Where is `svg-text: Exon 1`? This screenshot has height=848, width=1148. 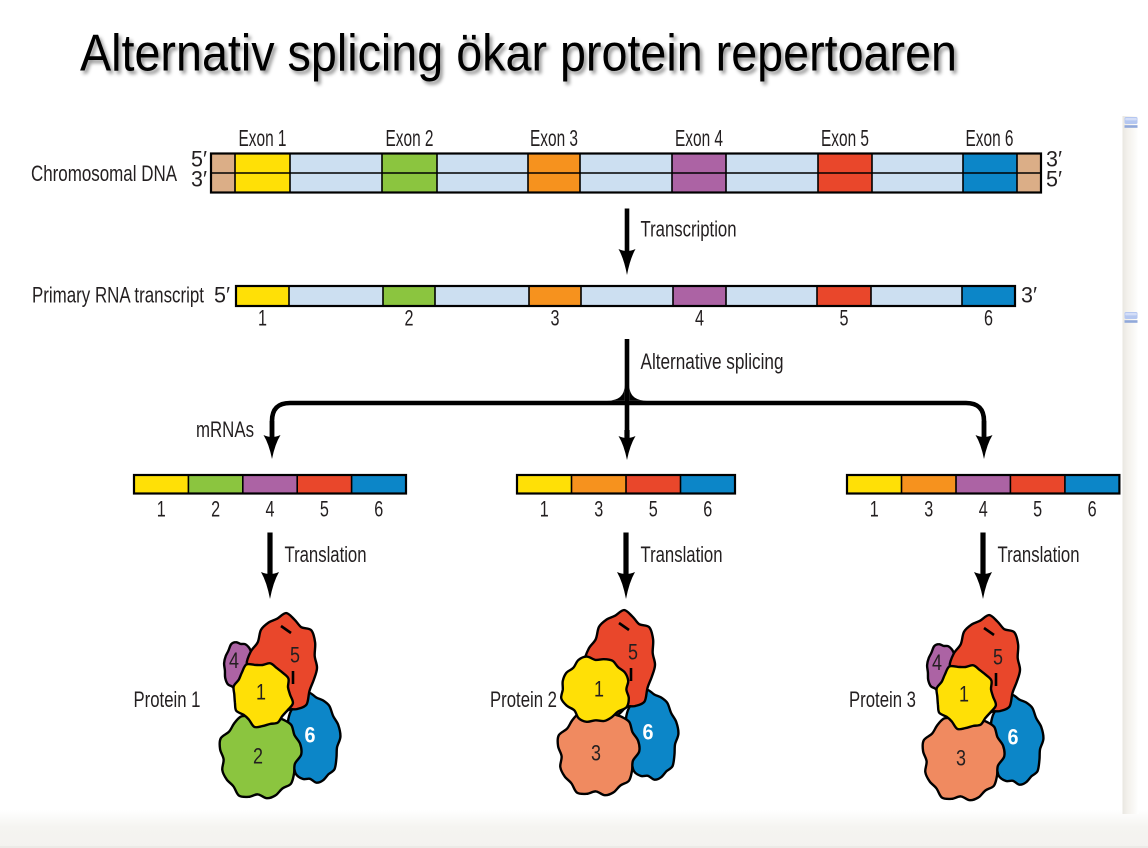 svg-text: Exon 1 is located at coordinates (263, 138).